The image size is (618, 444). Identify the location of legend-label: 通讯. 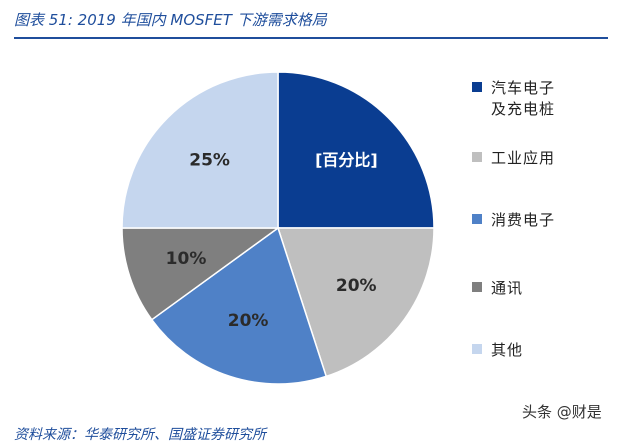
(507, 288).